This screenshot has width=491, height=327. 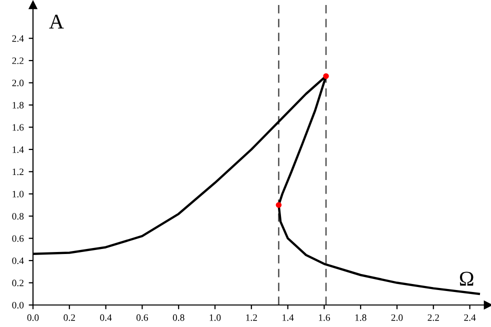 I want to click on x-tick-label: 1.2, so click(x=251, y=317).